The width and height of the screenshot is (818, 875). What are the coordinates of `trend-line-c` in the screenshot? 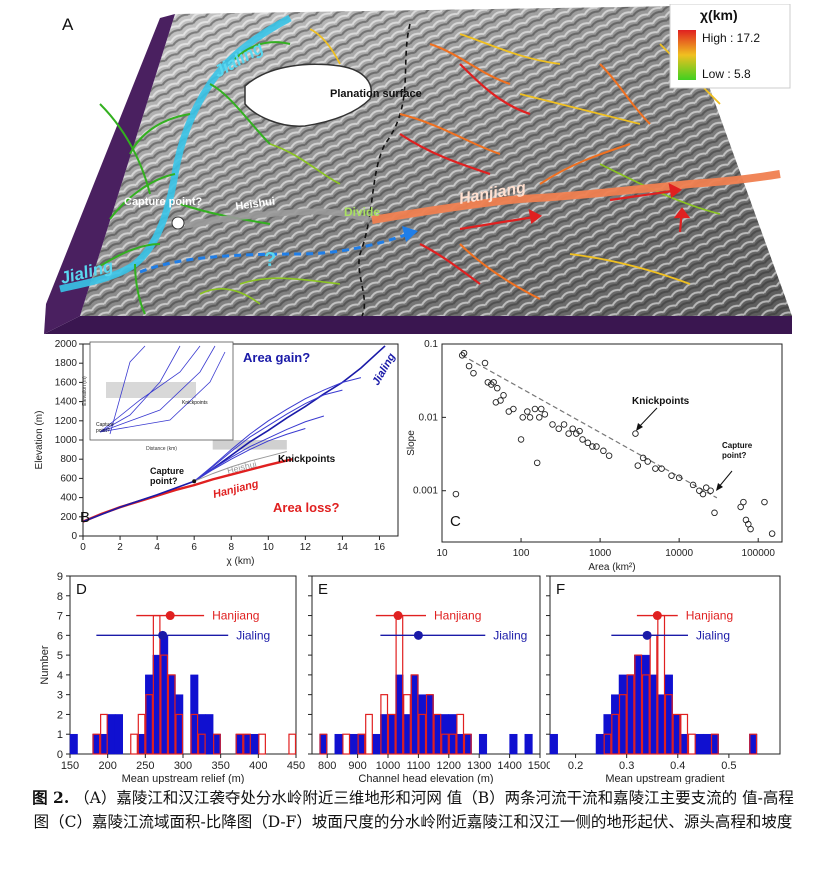 It's located at (589, 426).